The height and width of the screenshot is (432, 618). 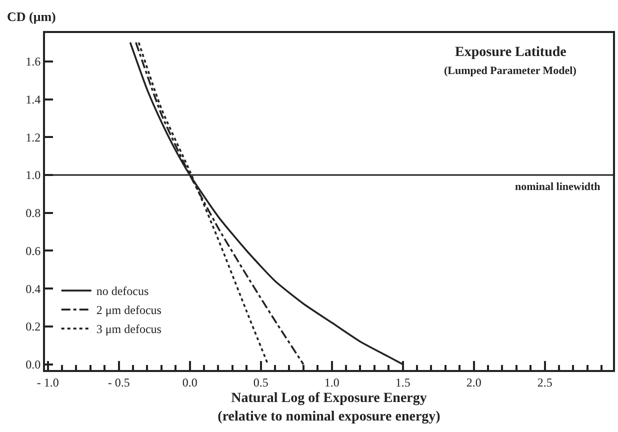 What do you see at coordinates (332, 382) in the screenshot?
I see `x-tick-label: 1.0` at bounding box center [332, 382].